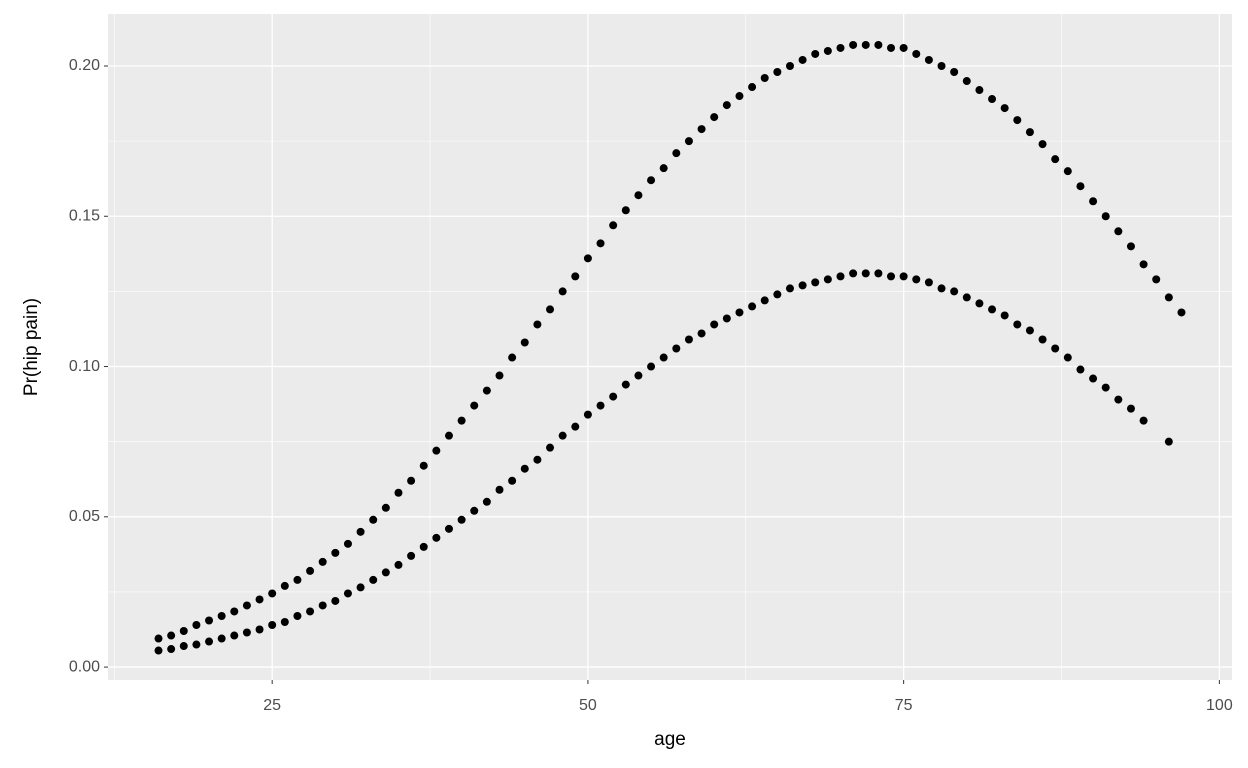 The height and width of the screenshot is (768, 1248). I want to click on y-tick-label: 0.05, so click(84, 516).